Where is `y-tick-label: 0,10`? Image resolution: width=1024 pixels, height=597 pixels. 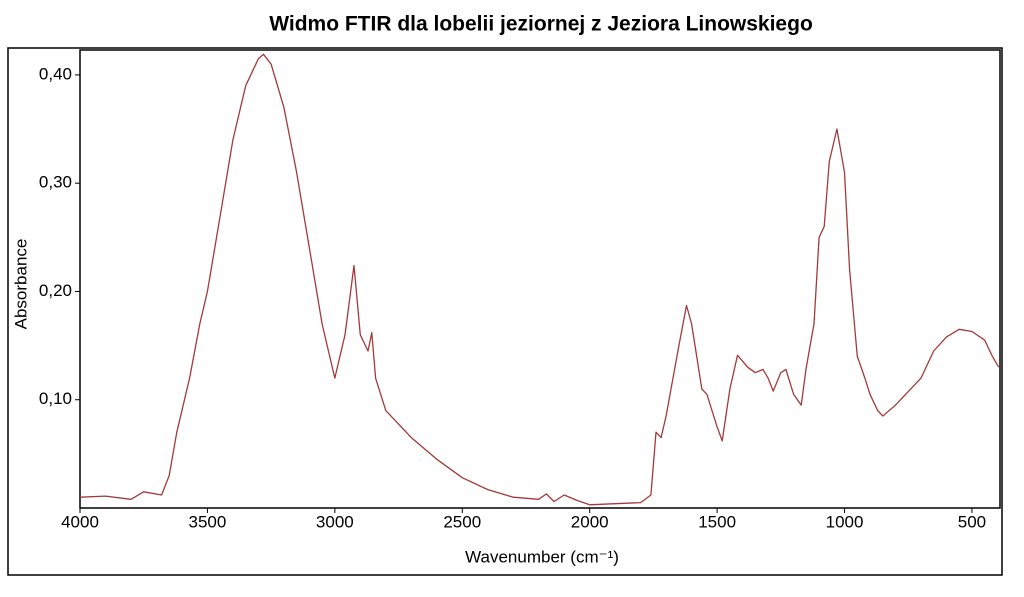 y-tick-label: 0,10 is located at coordinates (55, 398).